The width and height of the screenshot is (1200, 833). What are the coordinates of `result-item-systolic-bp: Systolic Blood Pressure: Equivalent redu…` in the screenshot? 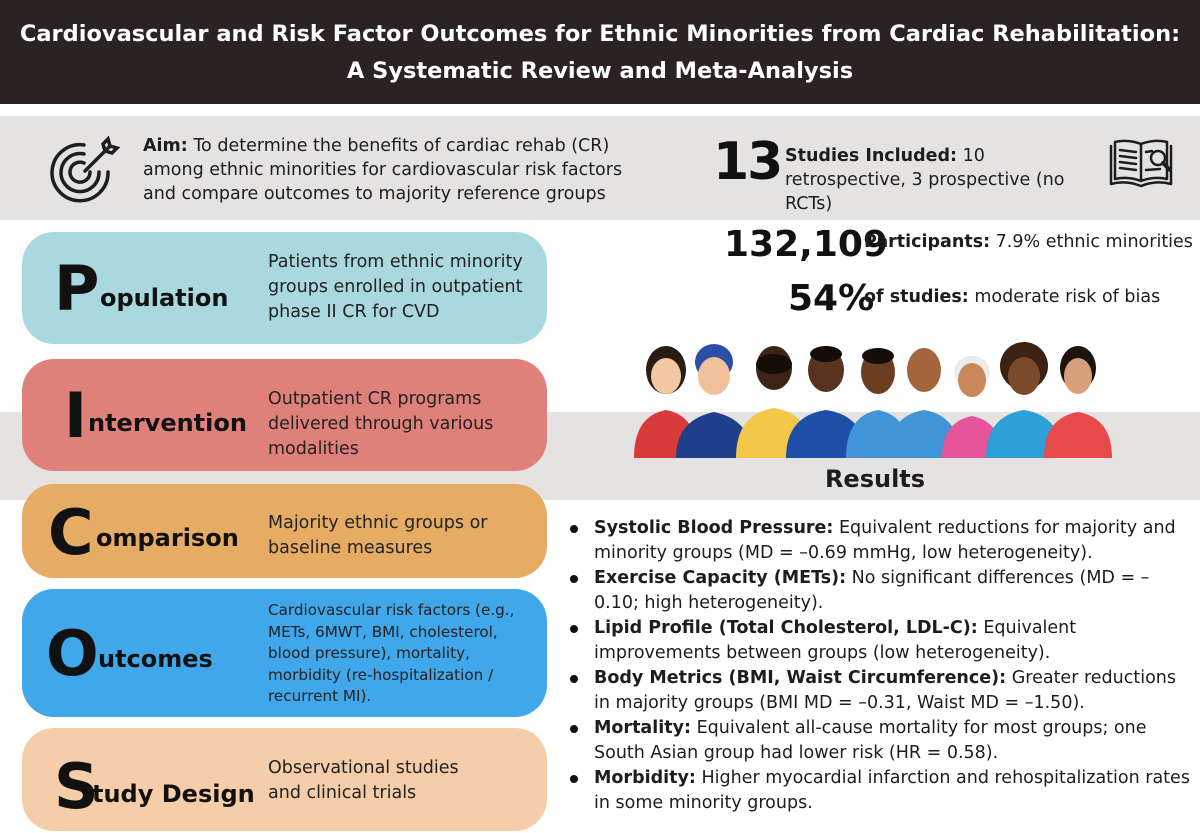 It's located at (879, 540).